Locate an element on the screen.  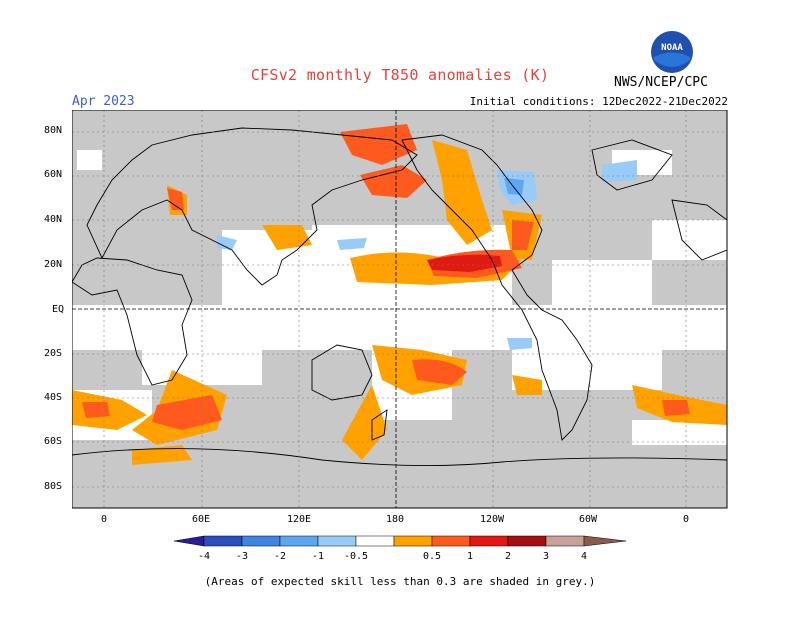
lon-label-0-east: 0 is located at coordinates (686, 519).